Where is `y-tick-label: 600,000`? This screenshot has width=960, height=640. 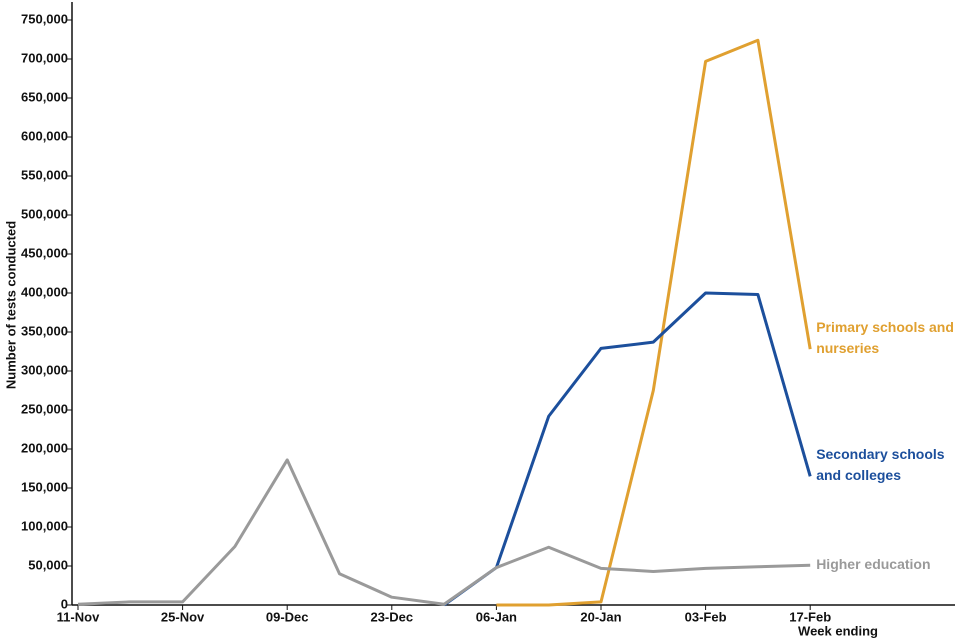 y-tick-label: 600,000 is located at coordinates (44, 135).